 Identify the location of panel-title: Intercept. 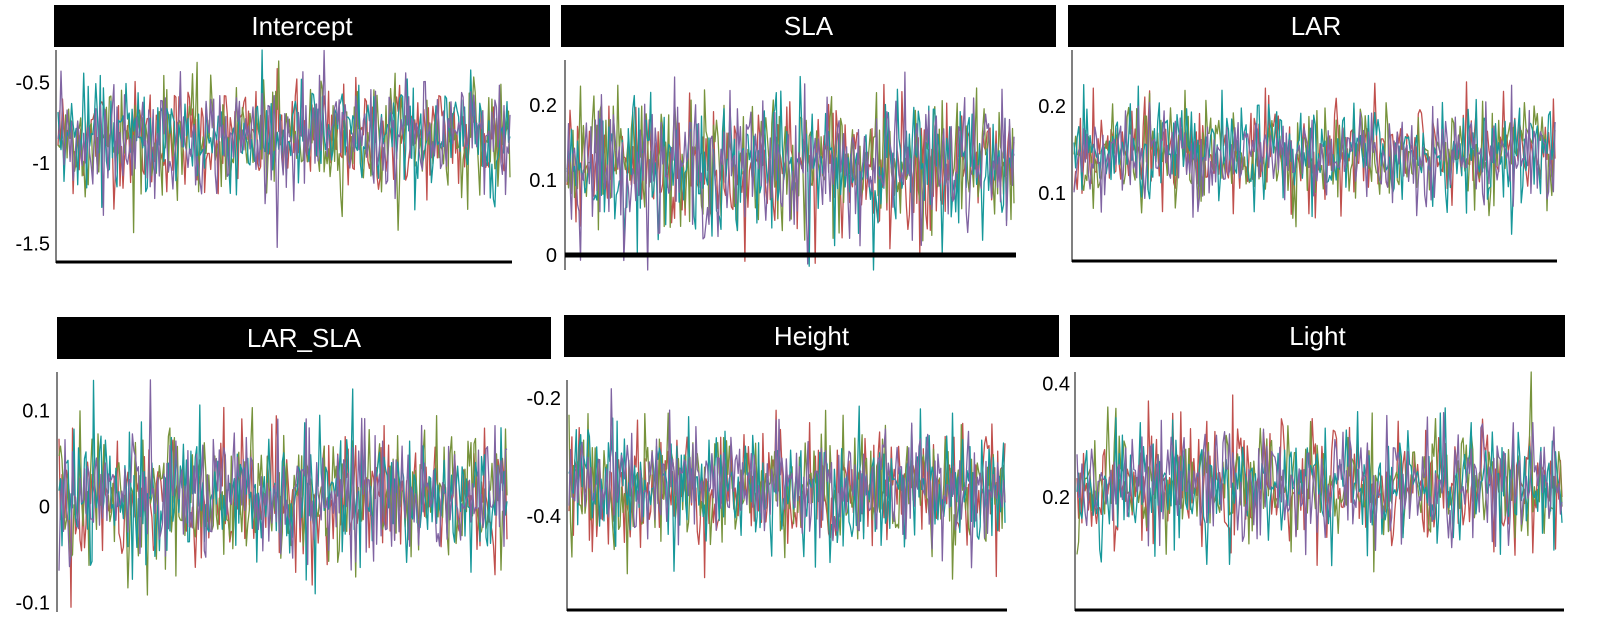
(302, 26).